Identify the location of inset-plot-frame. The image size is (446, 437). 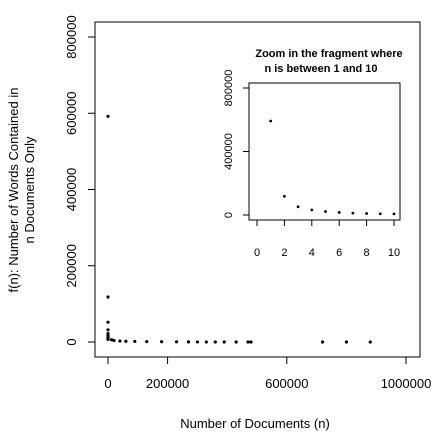
(324, 151).